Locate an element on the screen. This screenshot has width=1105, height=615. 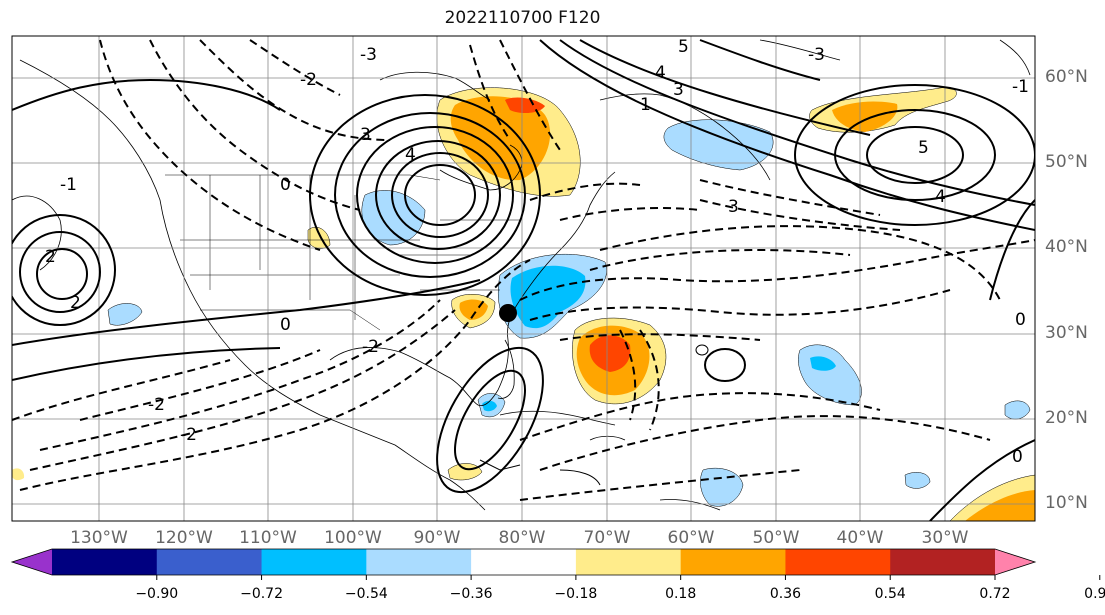
lat-label: 30°N is located at coordinates (1066, 333).